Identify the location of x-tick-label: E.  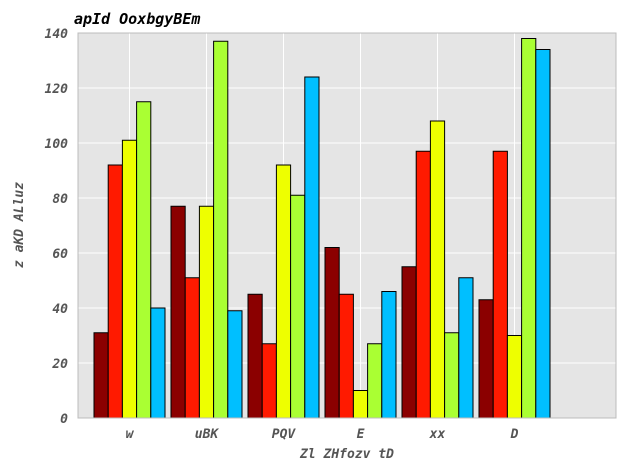
(361, 434).